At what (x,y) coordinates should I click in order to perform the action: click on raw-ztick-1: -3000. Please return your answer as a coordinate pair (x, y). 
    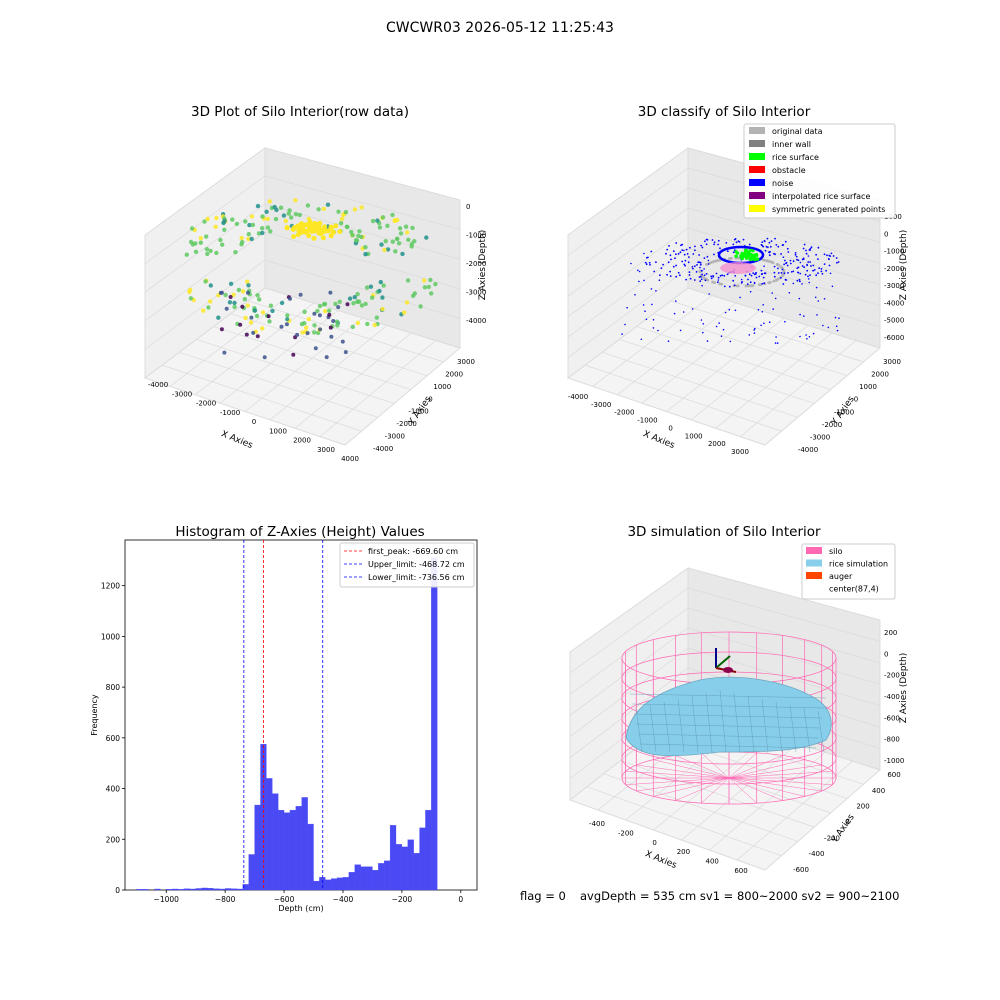
    Looking at the image, I should click on (476, 293).